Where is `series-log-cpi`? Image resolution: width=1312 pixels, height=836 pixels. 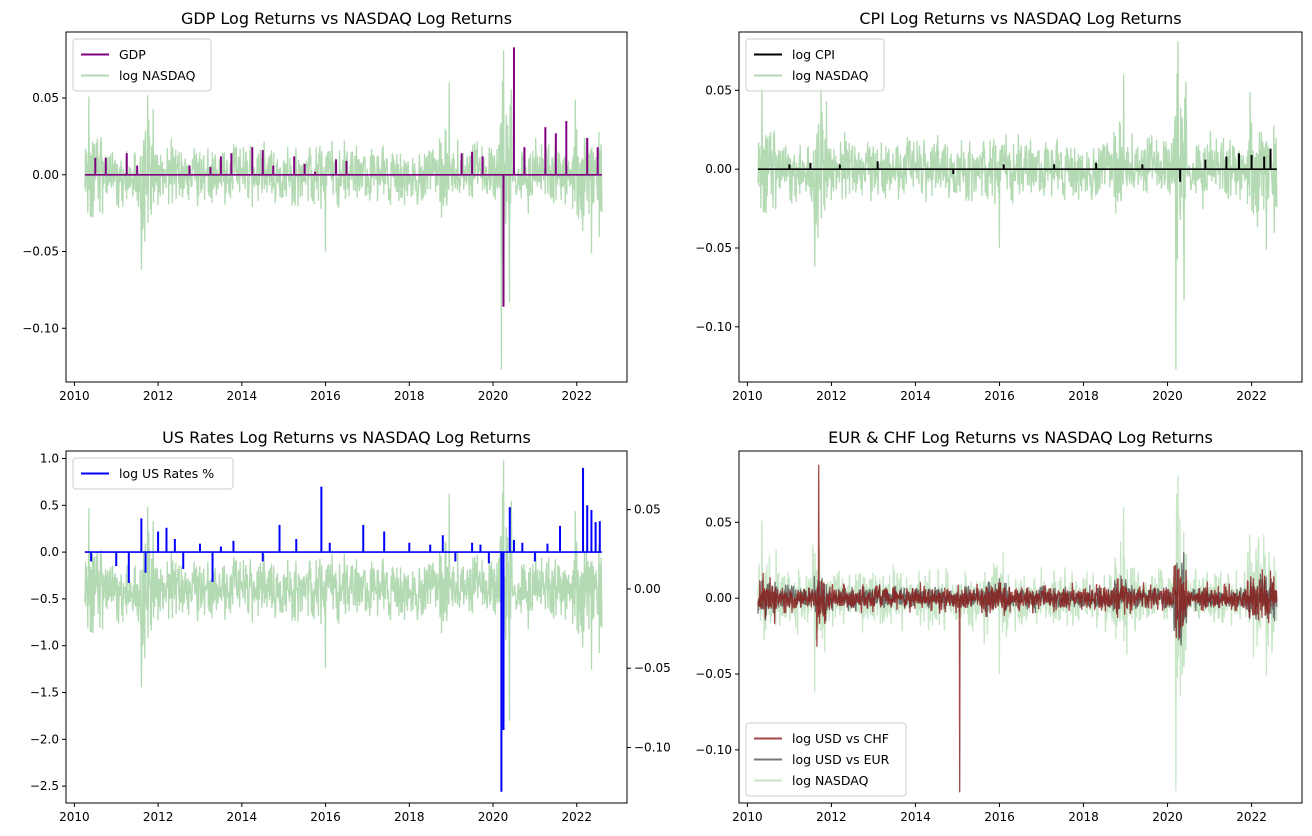
series-log-cpi is located at coordinates (1017, 165).